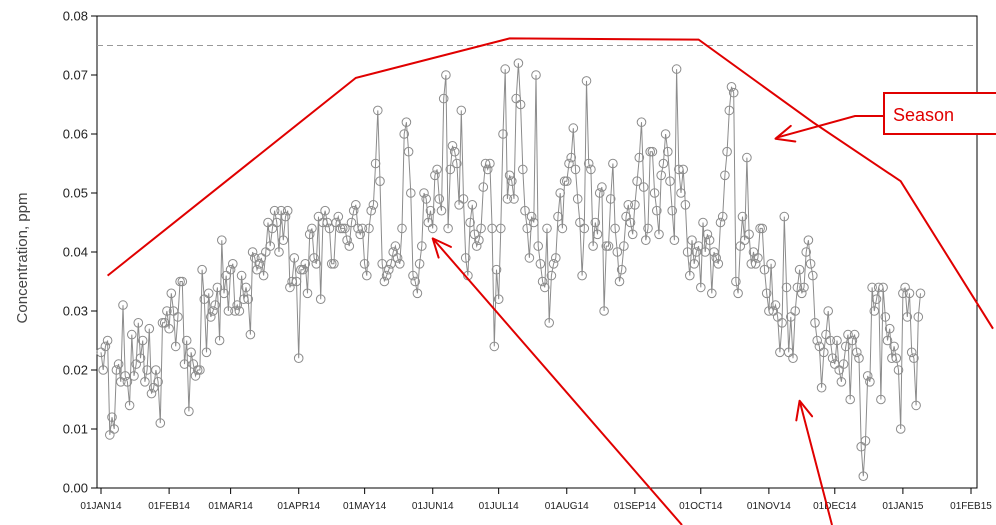  I want to click on annotation-arrow-line, so click(557, 381).